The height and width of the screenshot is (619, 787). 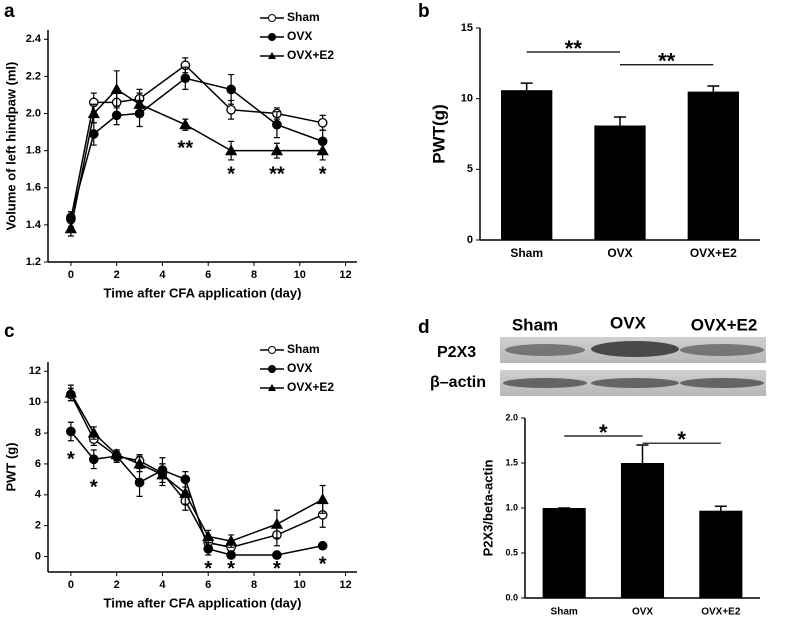 I want to click on y-tick-label: 0, so click(x=470, y=240).